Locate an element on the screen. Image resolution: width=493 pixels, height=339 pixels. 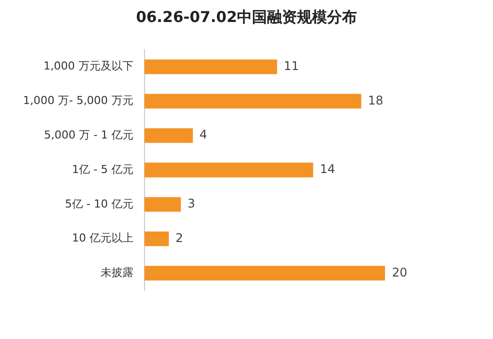
y-tick-label: 未披露 is located at coordinates (117, 273).